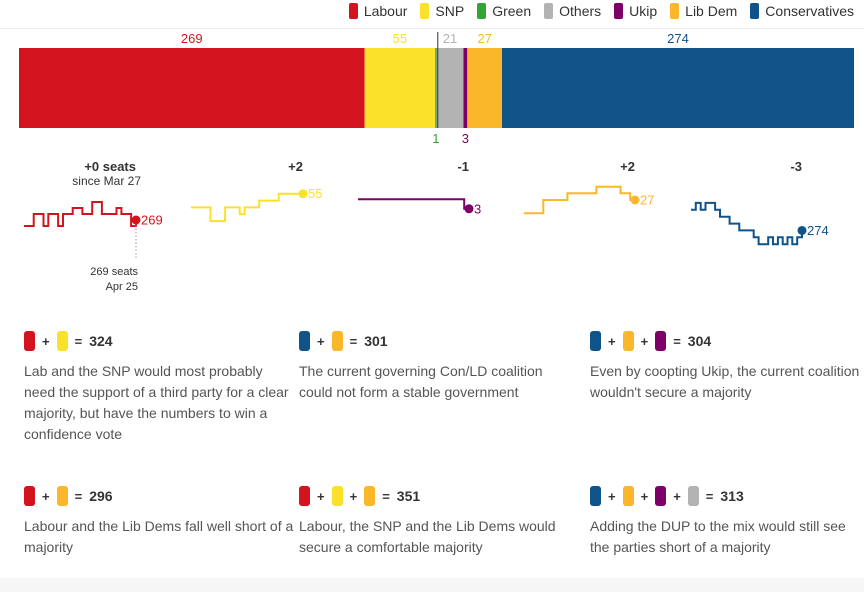 Image resolution: width=864 pixels, height=592 pixels. Describe the element at coordinates (818, 230) in the screenshot. I see `trend-end-label-conservatives: 274` at that location.